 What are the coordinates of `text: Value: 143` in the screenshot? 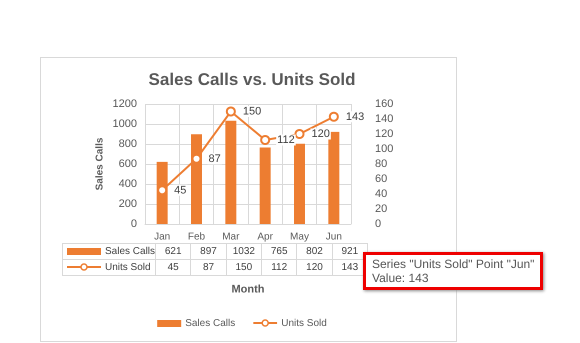 It's located at (401, 278).